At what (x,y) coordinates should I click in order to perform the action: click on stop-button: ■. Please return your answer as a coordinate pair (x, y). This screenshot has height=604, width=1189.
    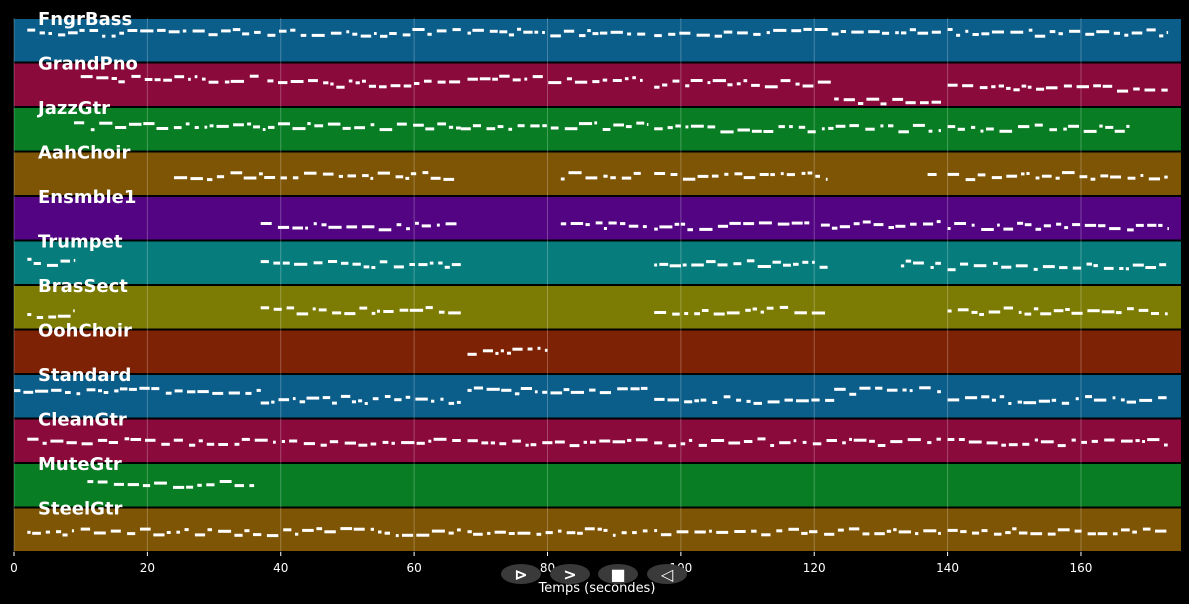
    Looking at the image, I should click on (618, 574).